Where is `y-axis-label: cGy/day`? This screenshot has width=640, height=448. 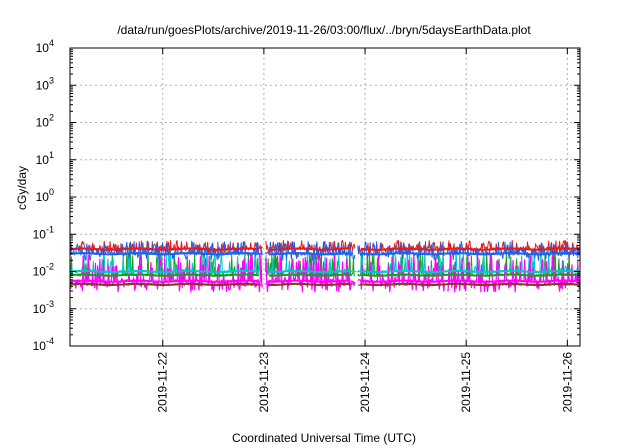
y-axis-label: cGy/day is located at coordinates (22, 188).